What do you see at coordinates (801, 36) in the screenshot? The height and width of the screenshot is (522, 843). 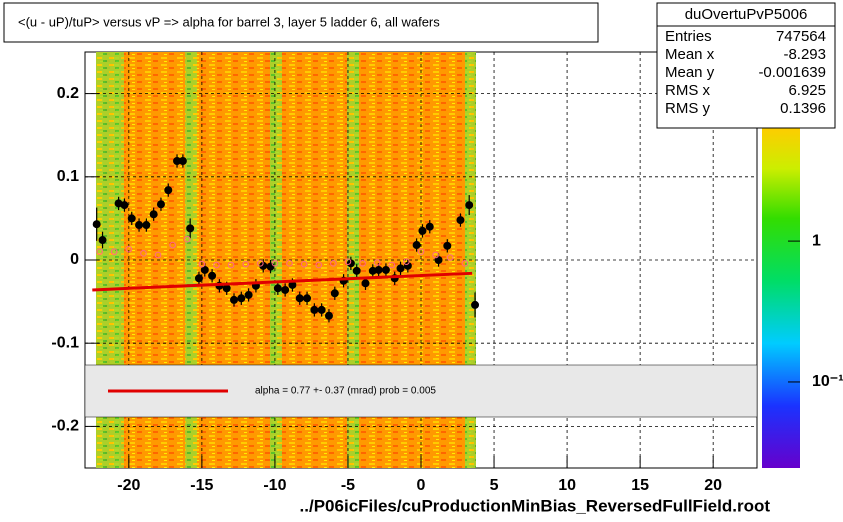 I see `stats-value: 747564` at bounding box center [801, 36].